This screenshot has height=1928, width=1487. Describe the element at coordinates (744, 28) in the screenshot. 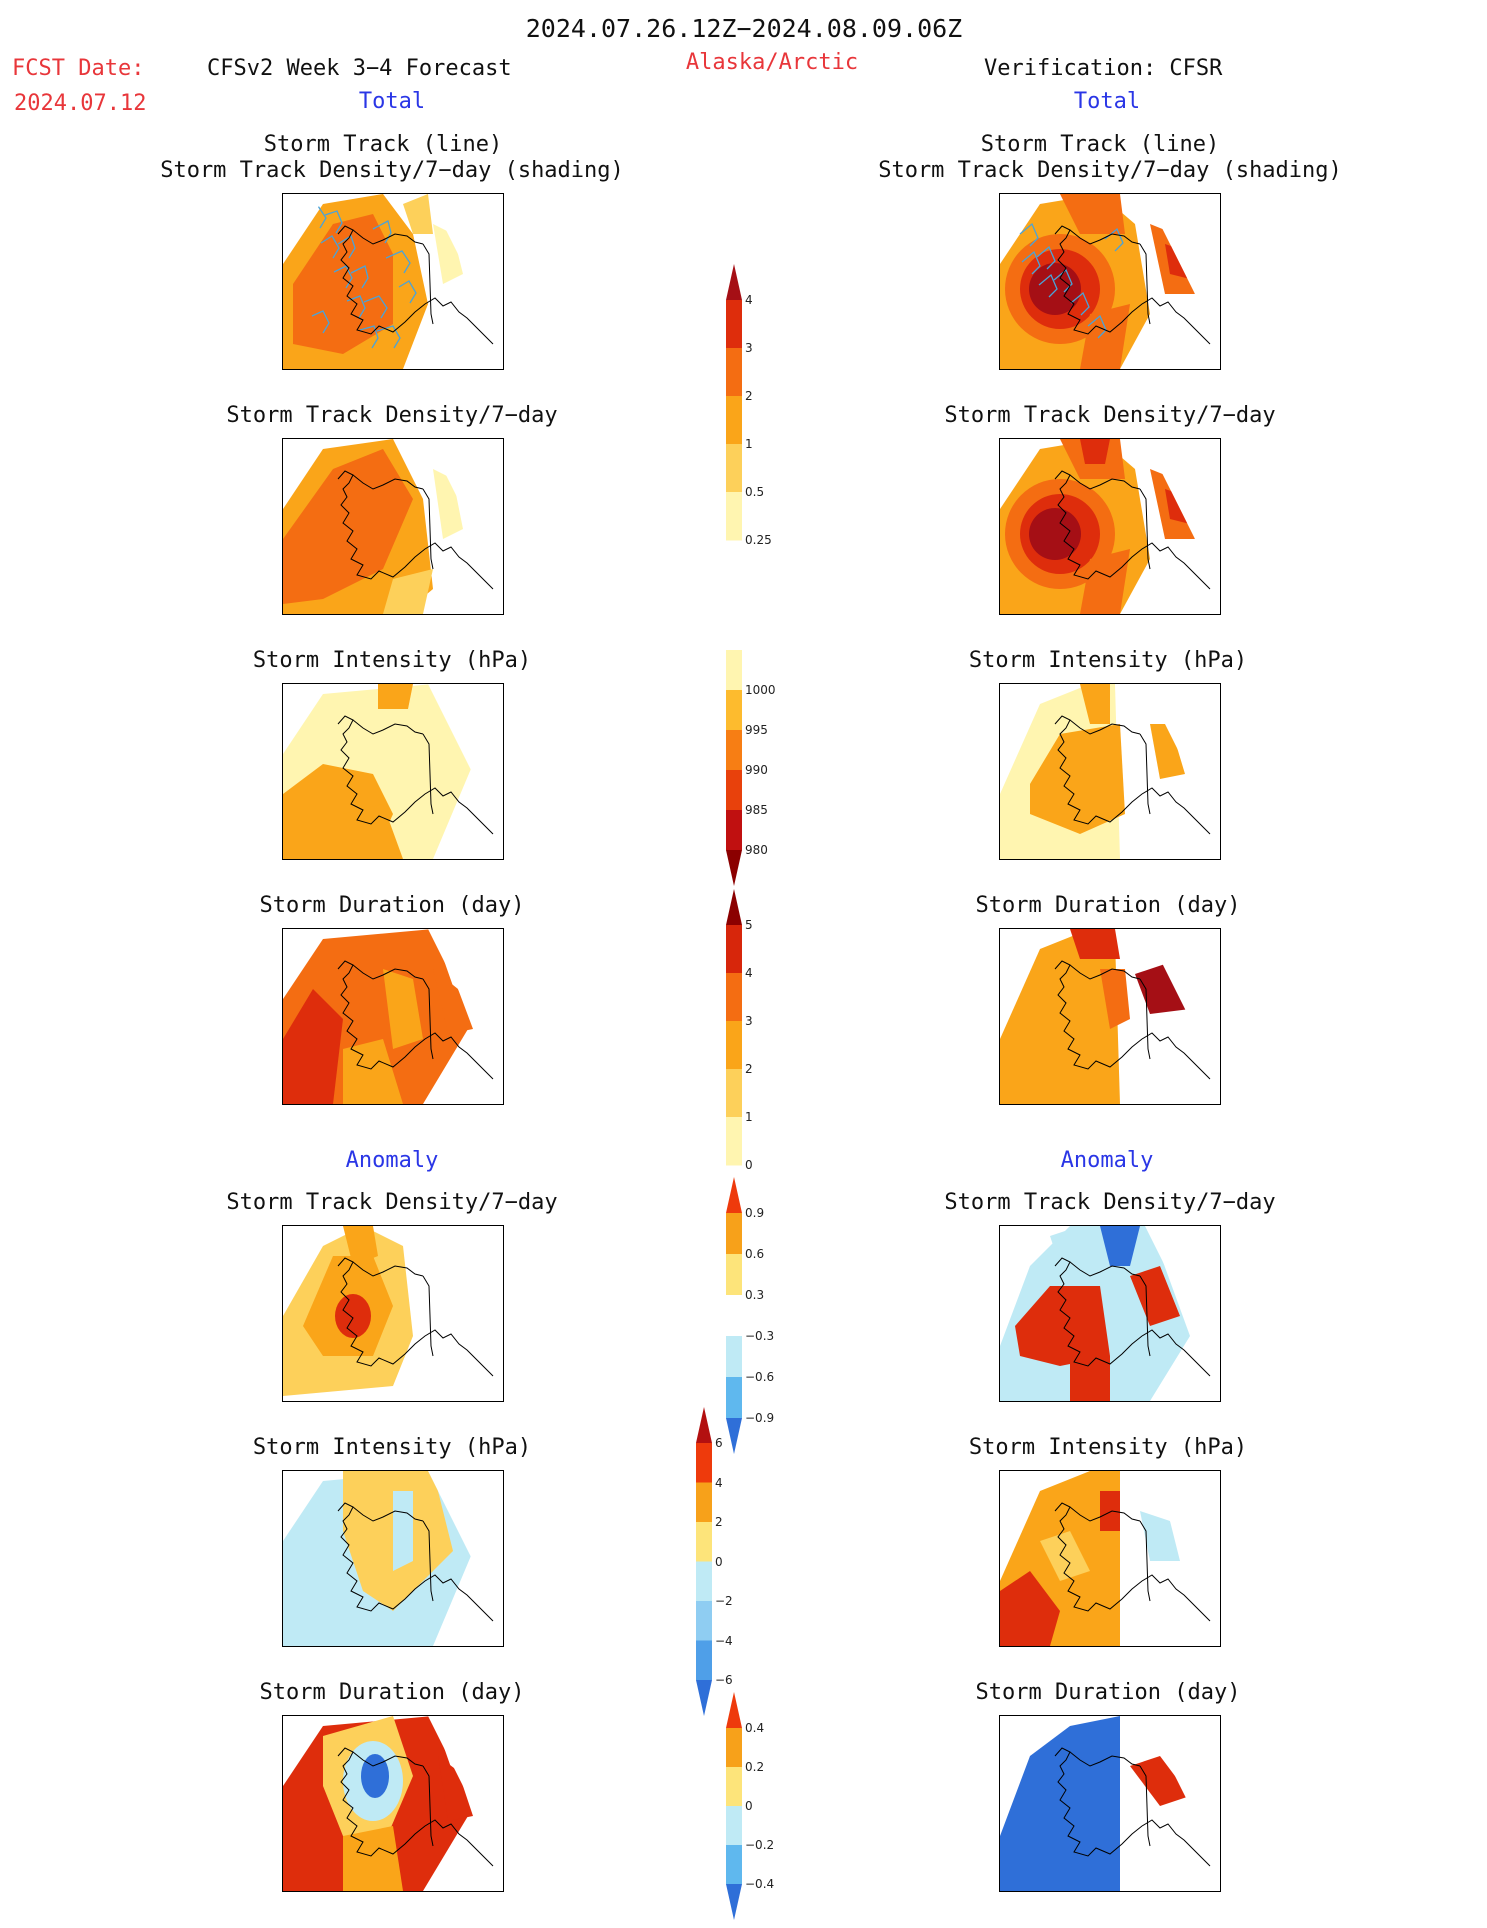

I see `period-title: 2024.07.26.12Z−2024.08.09.06Z` at that location.